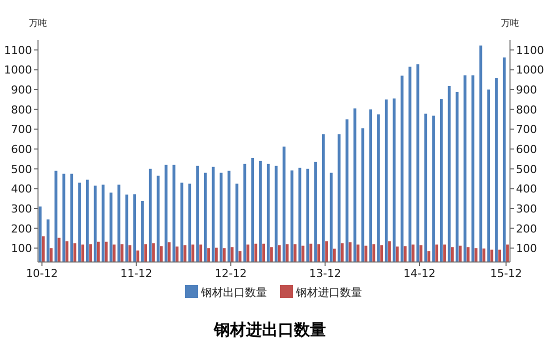  I want to click on y-tick-label: 200, so click(21, 229).